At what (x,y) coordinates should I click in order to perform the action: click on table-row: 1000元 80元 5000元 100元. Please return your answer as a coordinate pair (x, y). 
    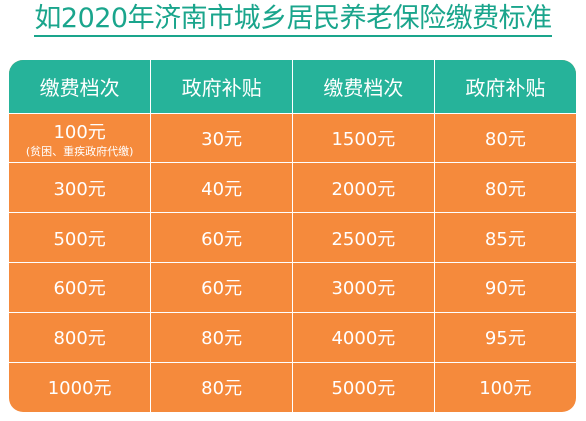
    Looking at the image, I should click on (292, 386).